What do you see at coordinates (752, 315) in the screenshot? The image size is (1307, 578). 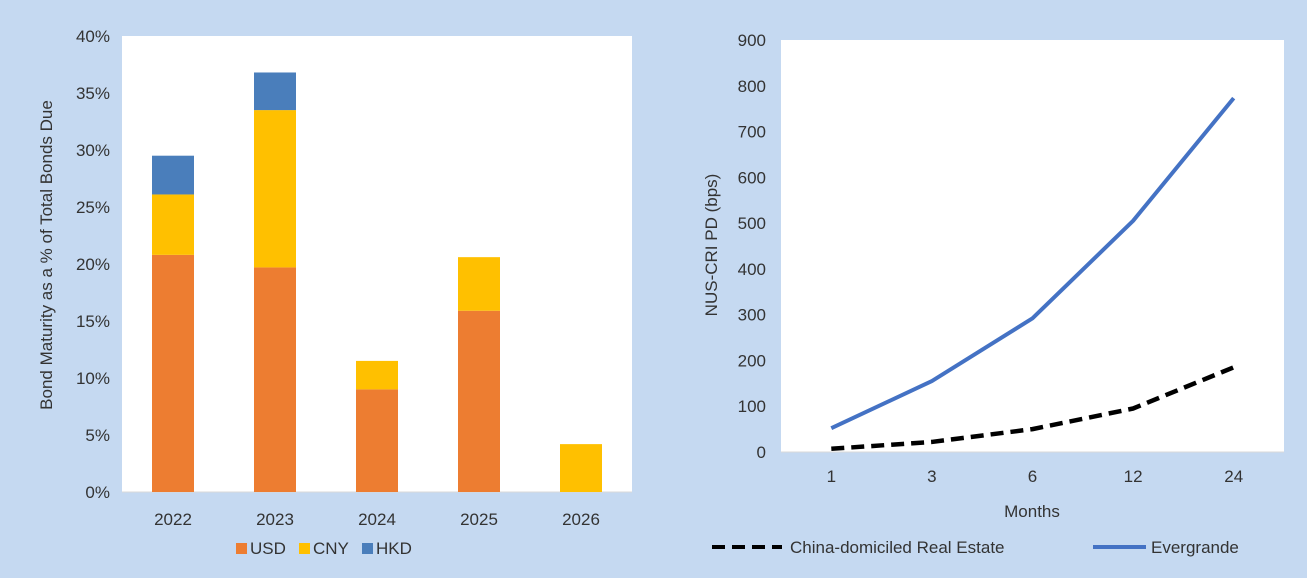 I see `line-y-tick-label: 300` at bounding box center [752, 315].